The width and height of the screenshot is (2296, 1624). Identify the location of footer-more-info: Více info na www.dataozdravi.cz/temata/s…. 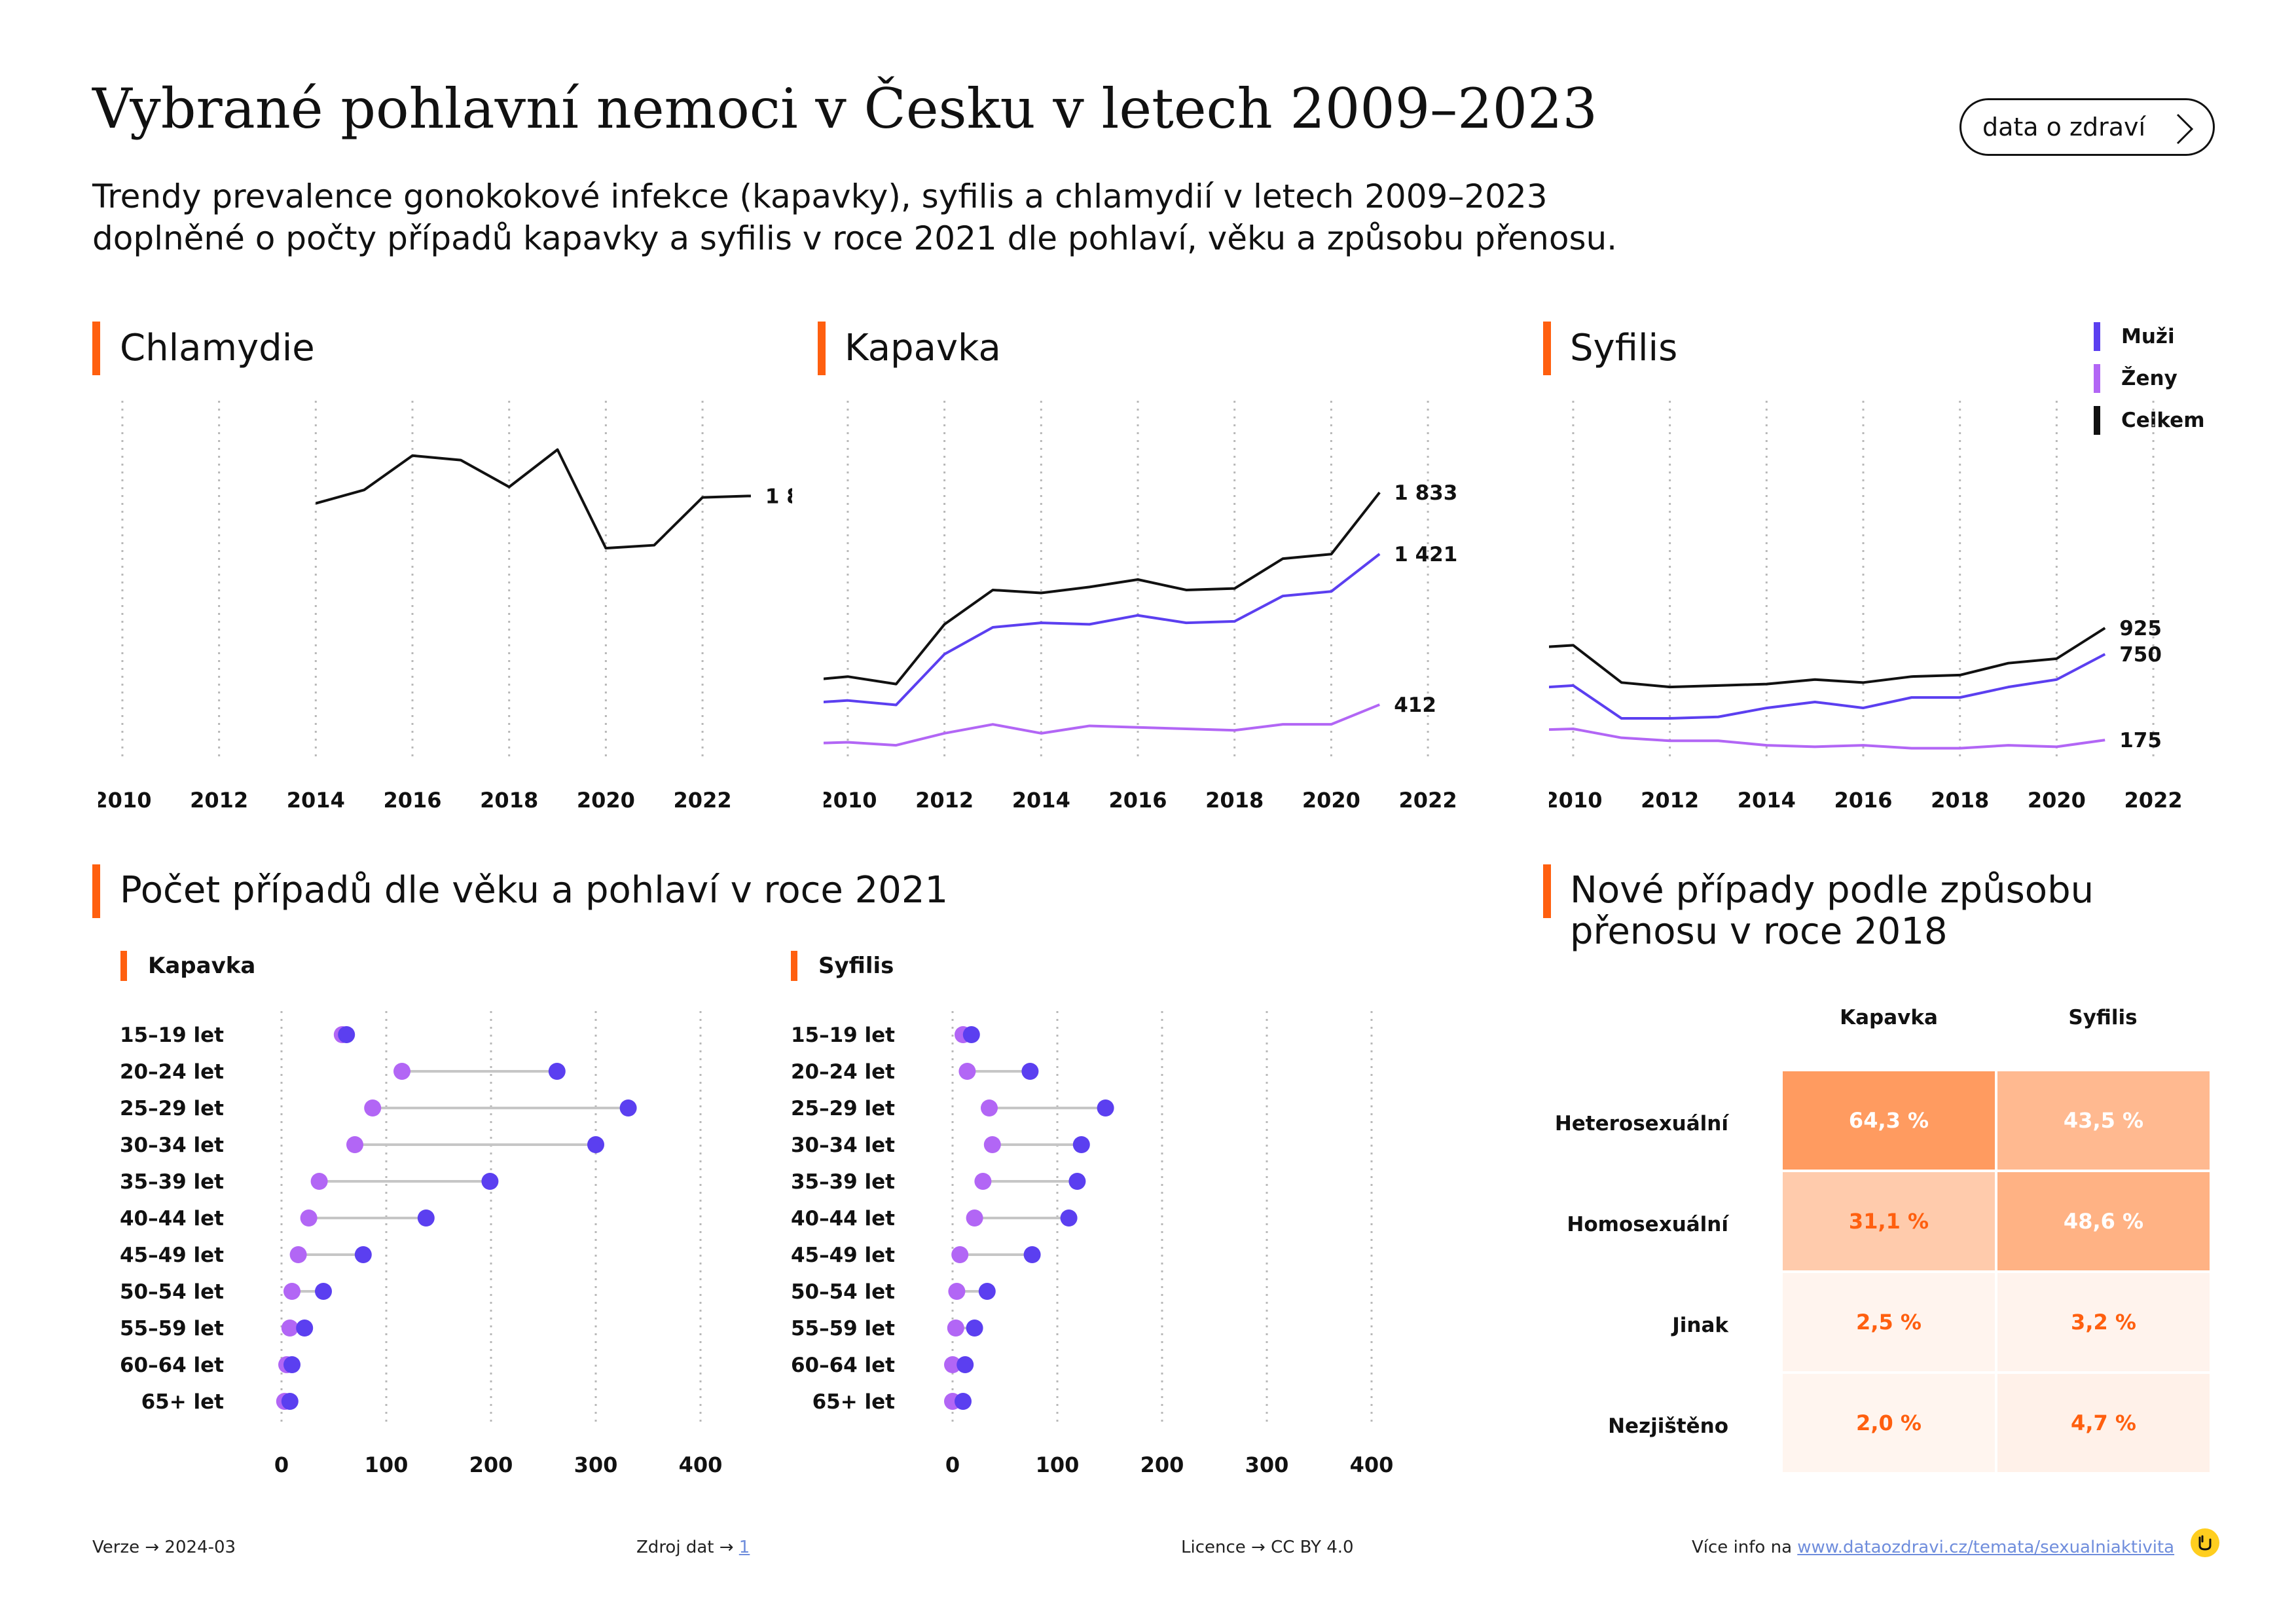
(1933, 1547).